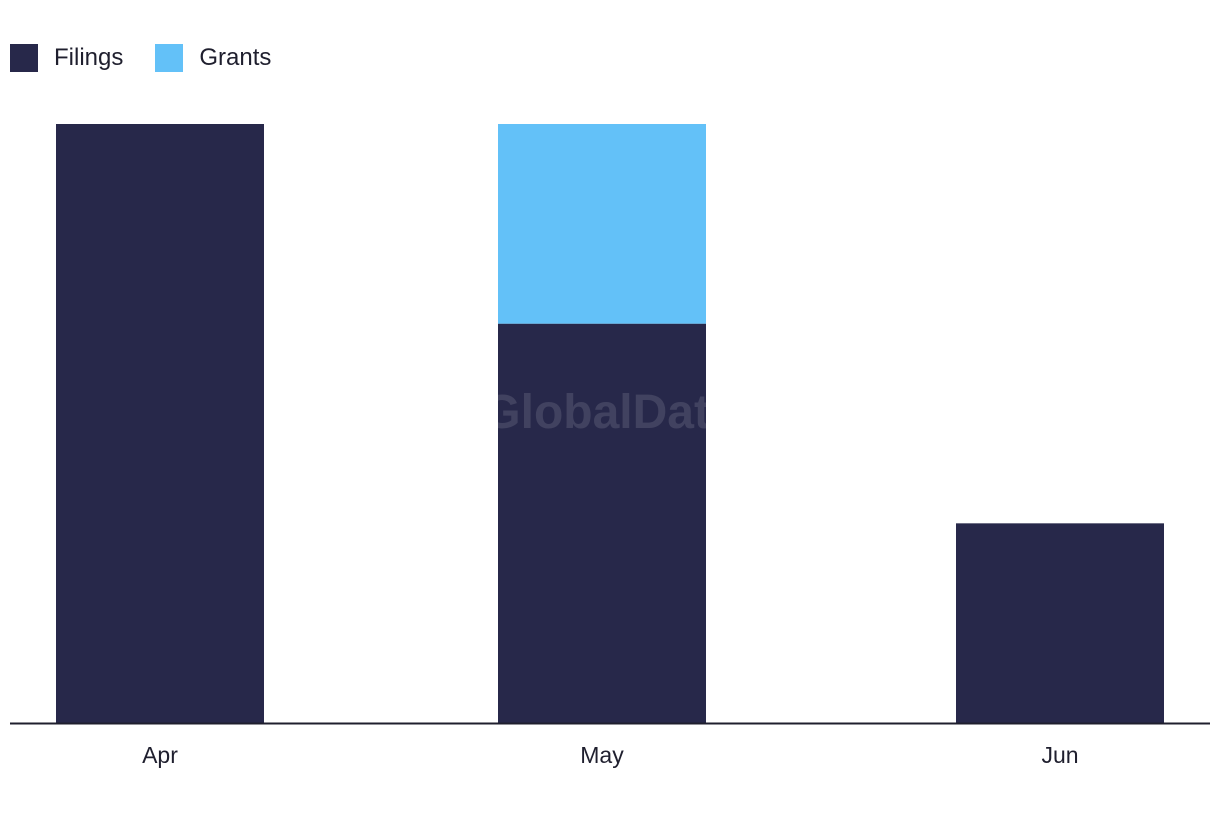 This screenshot has width=1220, height=822. Describe the element at coordinates (610, 412) in the screenshot. I see `watermark: GlobalData` at that location.